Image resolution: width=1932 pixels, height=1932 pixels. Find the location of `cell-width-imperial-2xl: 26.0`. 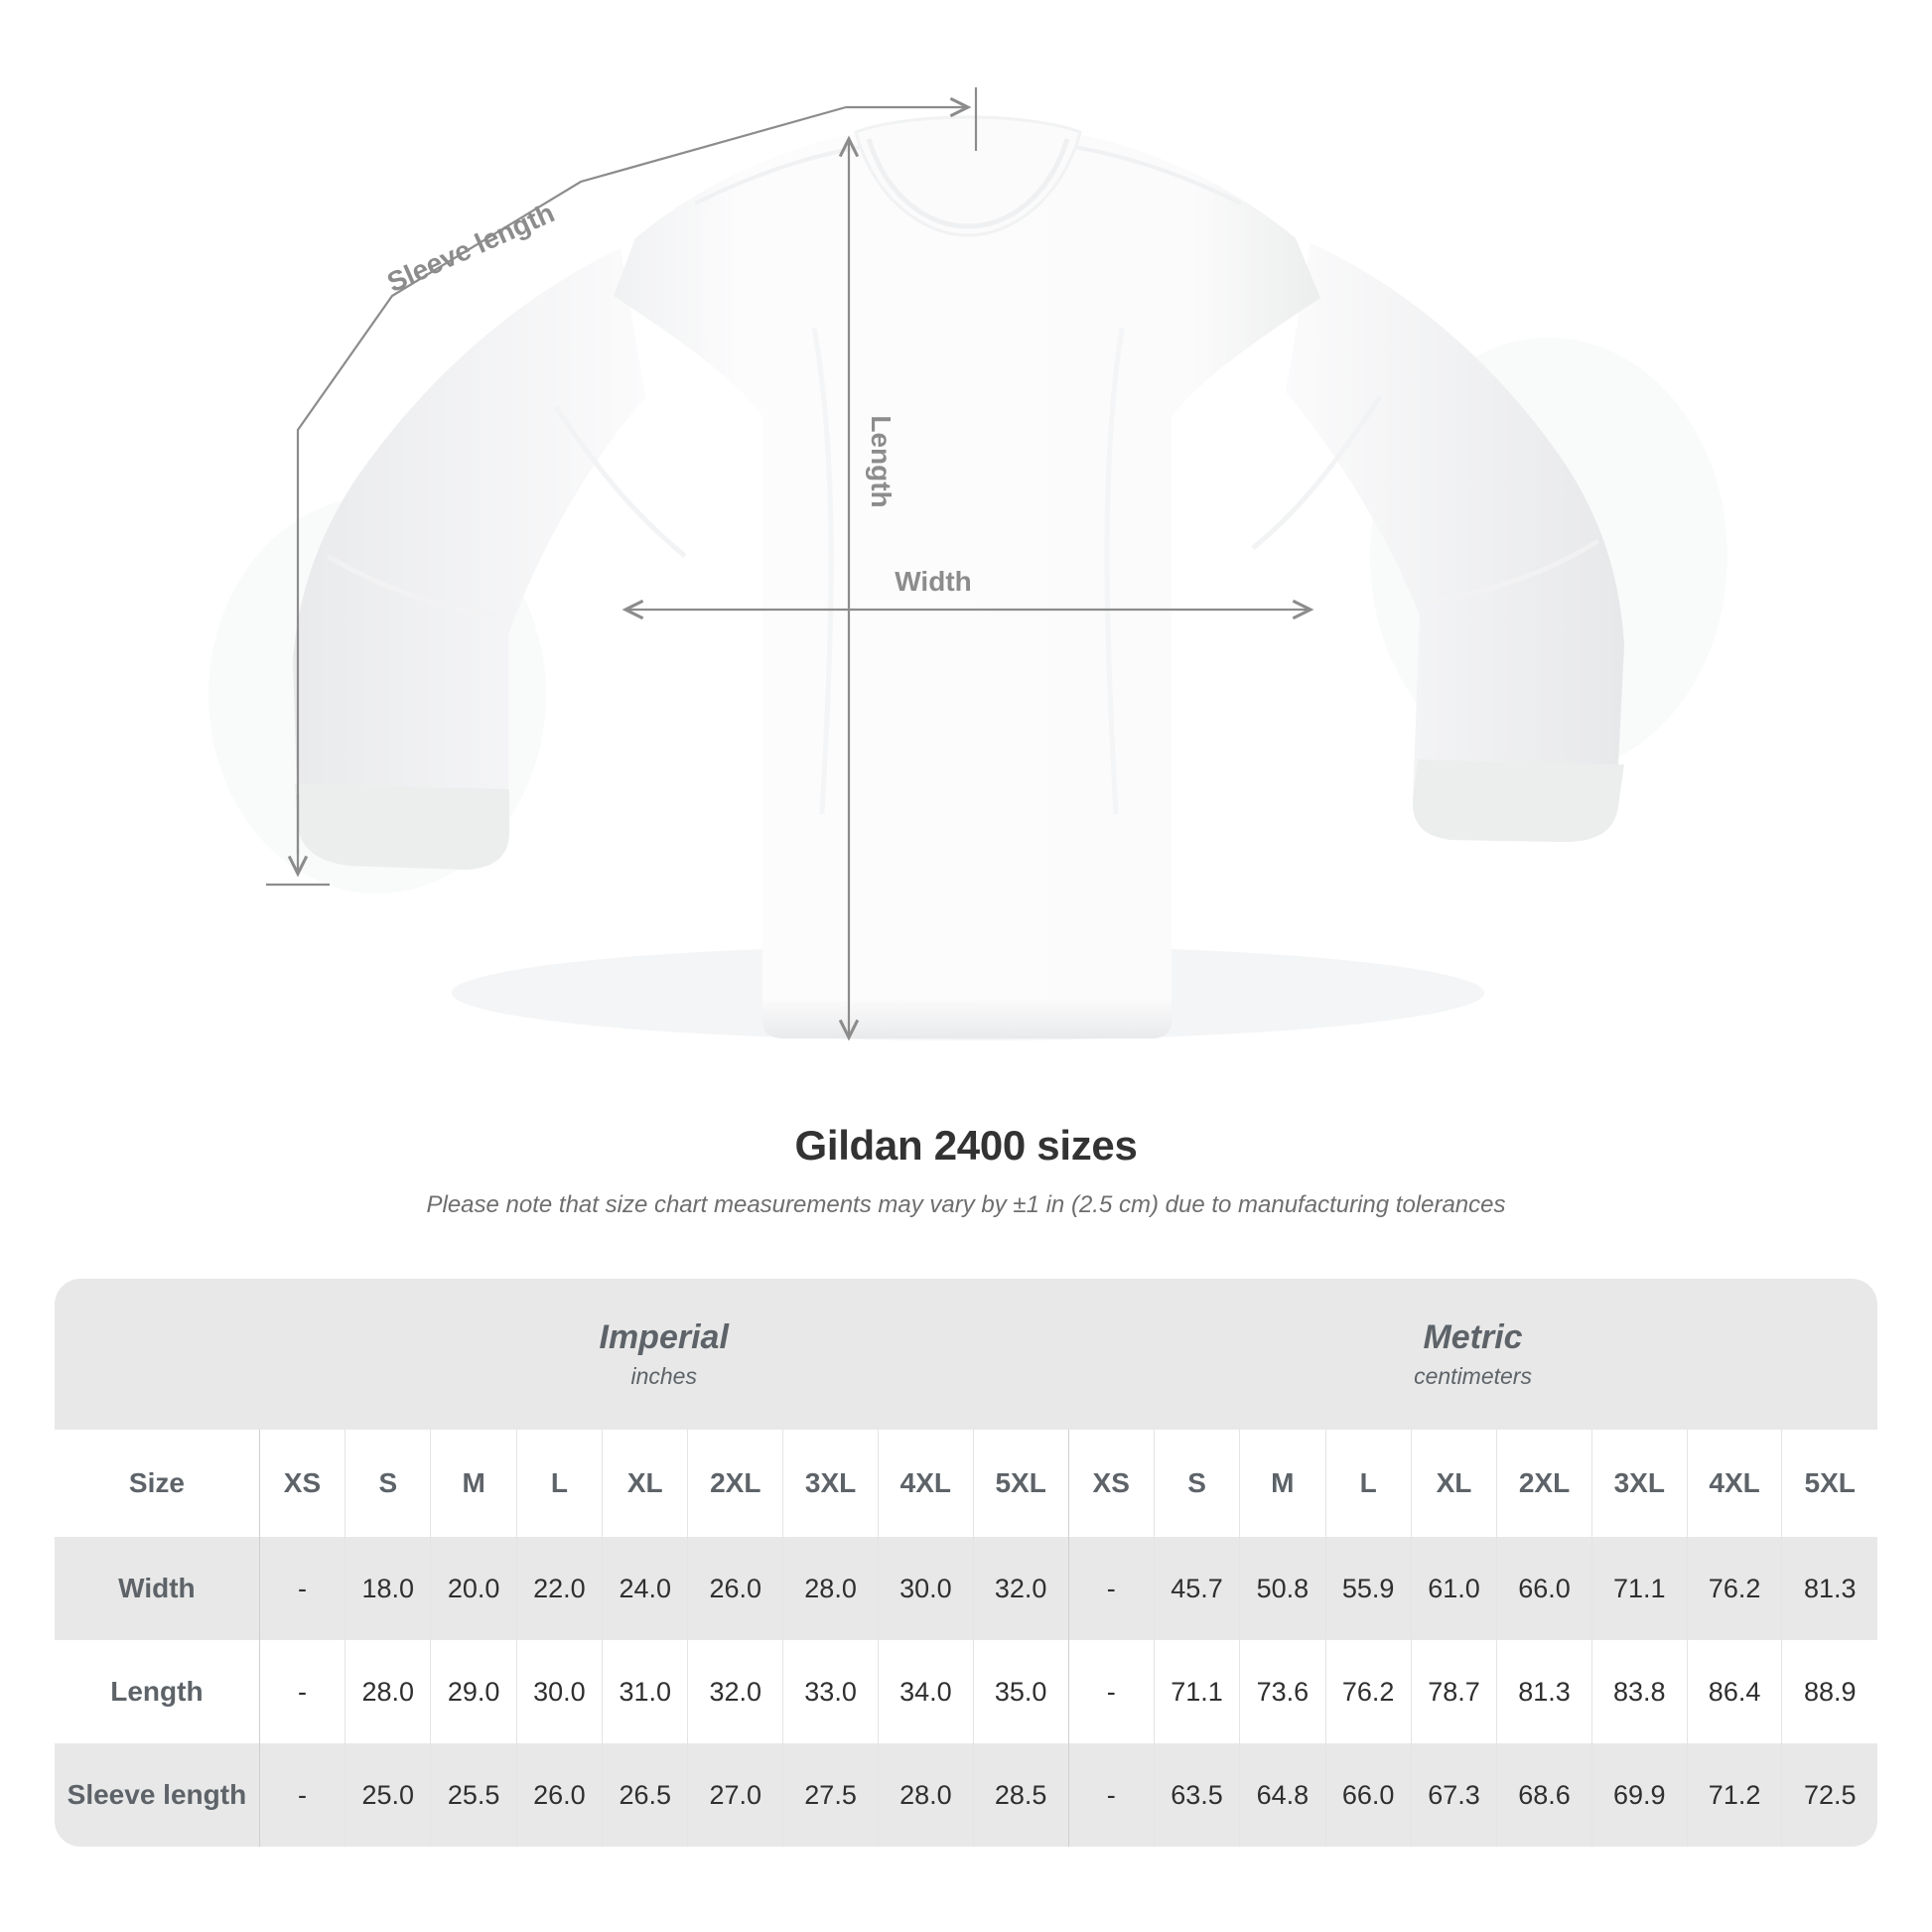

cell-width-imperial-2xl: 26.0 is located at coordinates (735, 1589).